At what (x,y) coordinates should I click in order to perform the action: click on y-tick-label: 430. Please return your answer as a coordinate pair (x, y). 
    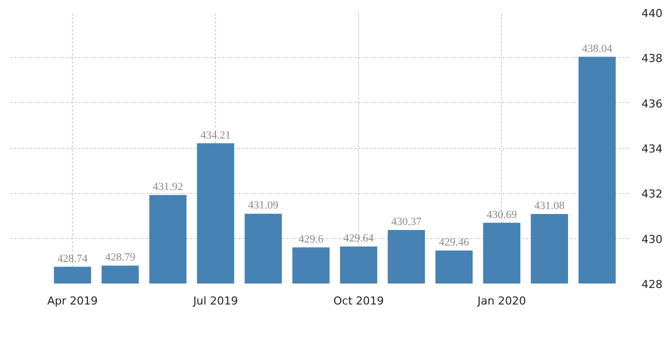
    Looking at the image, I should click on (652, 239).